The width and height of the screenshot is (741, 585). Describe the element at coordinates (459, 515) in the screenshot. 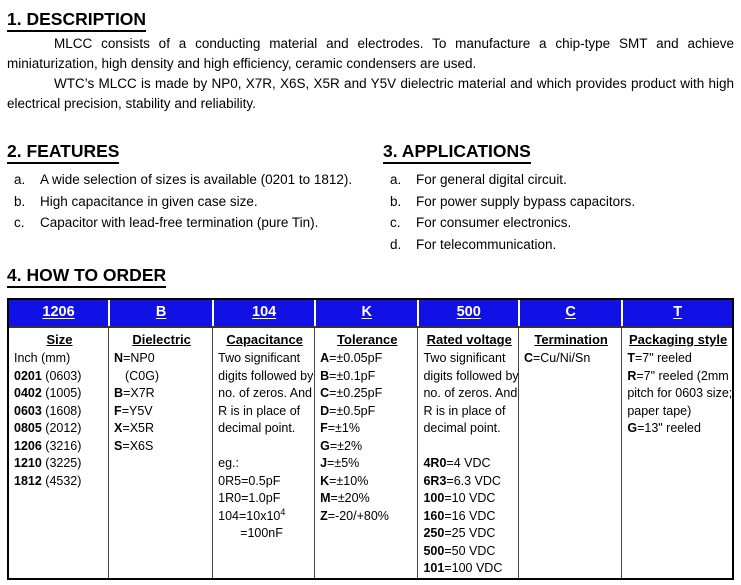

I see `spec-line: 160=16 VDC` at that location.